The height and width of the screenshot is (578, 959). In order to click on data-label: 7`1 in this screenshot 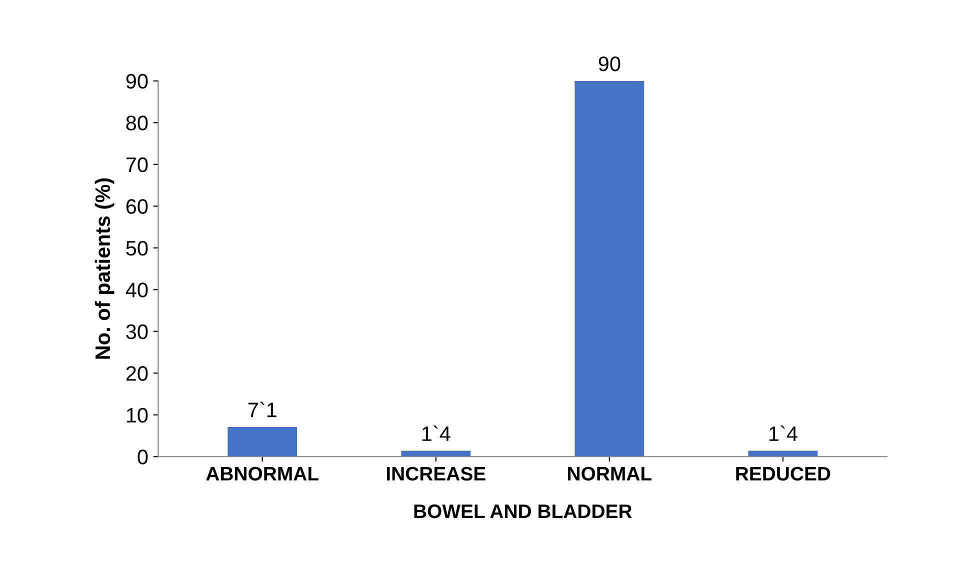, I will do `click(262, 410)`.